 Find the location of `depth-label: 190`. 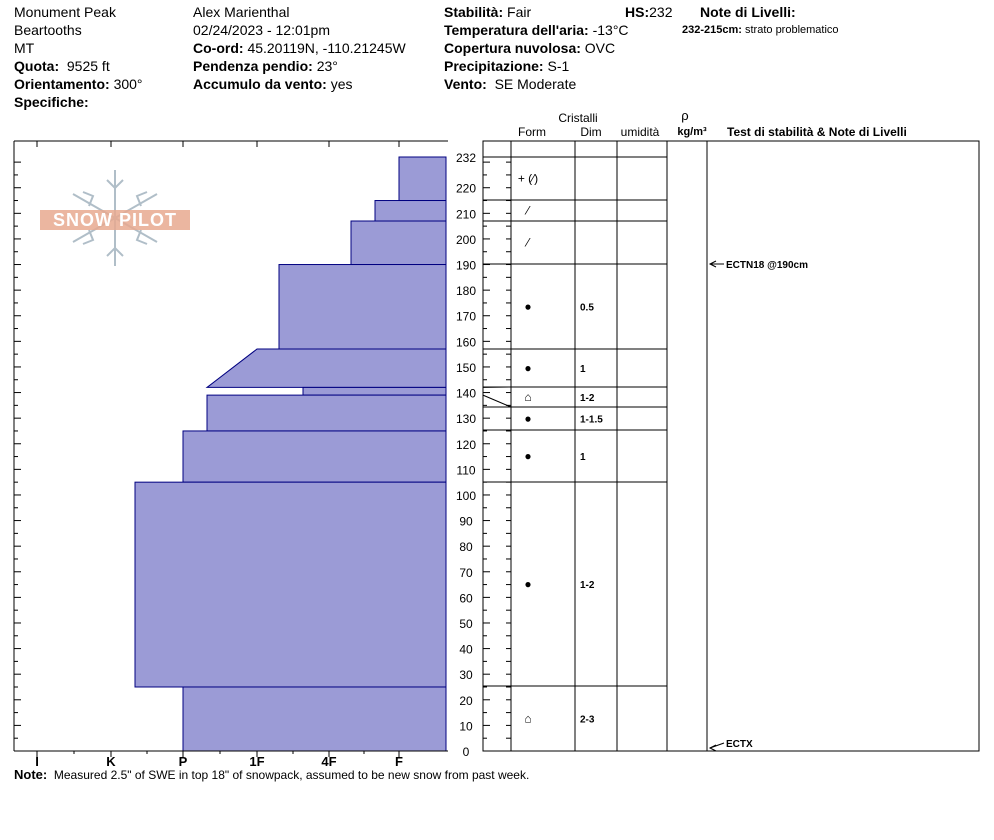

depth-label: 190 is located at coordinates (466, 266).